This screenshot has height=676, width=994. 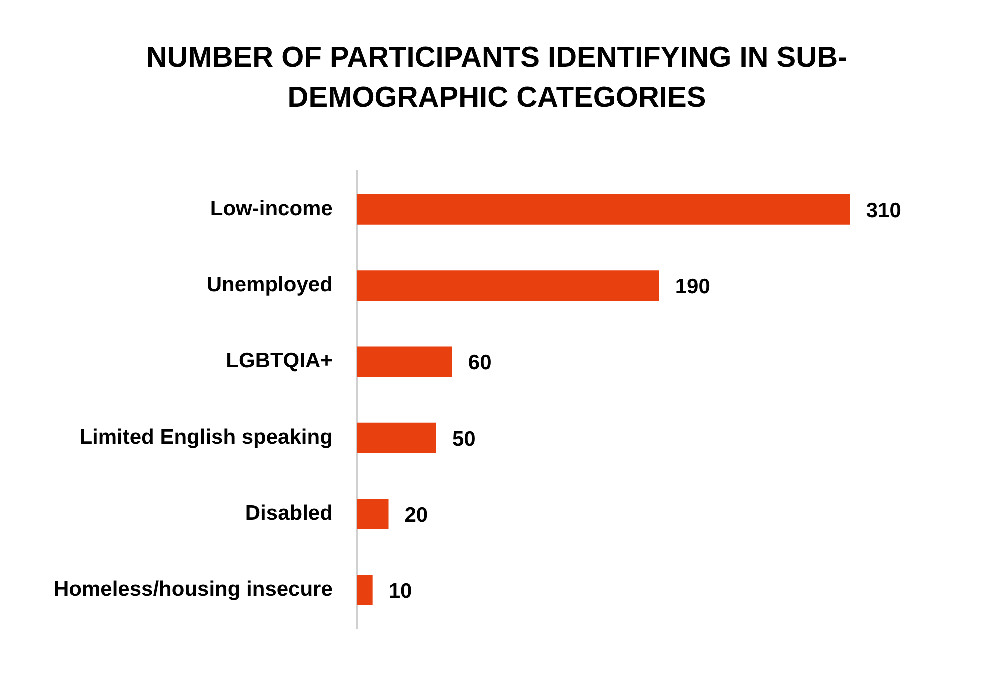 I want to click on y-tick-label: Limited English speaking, so click(x=206, y=437).